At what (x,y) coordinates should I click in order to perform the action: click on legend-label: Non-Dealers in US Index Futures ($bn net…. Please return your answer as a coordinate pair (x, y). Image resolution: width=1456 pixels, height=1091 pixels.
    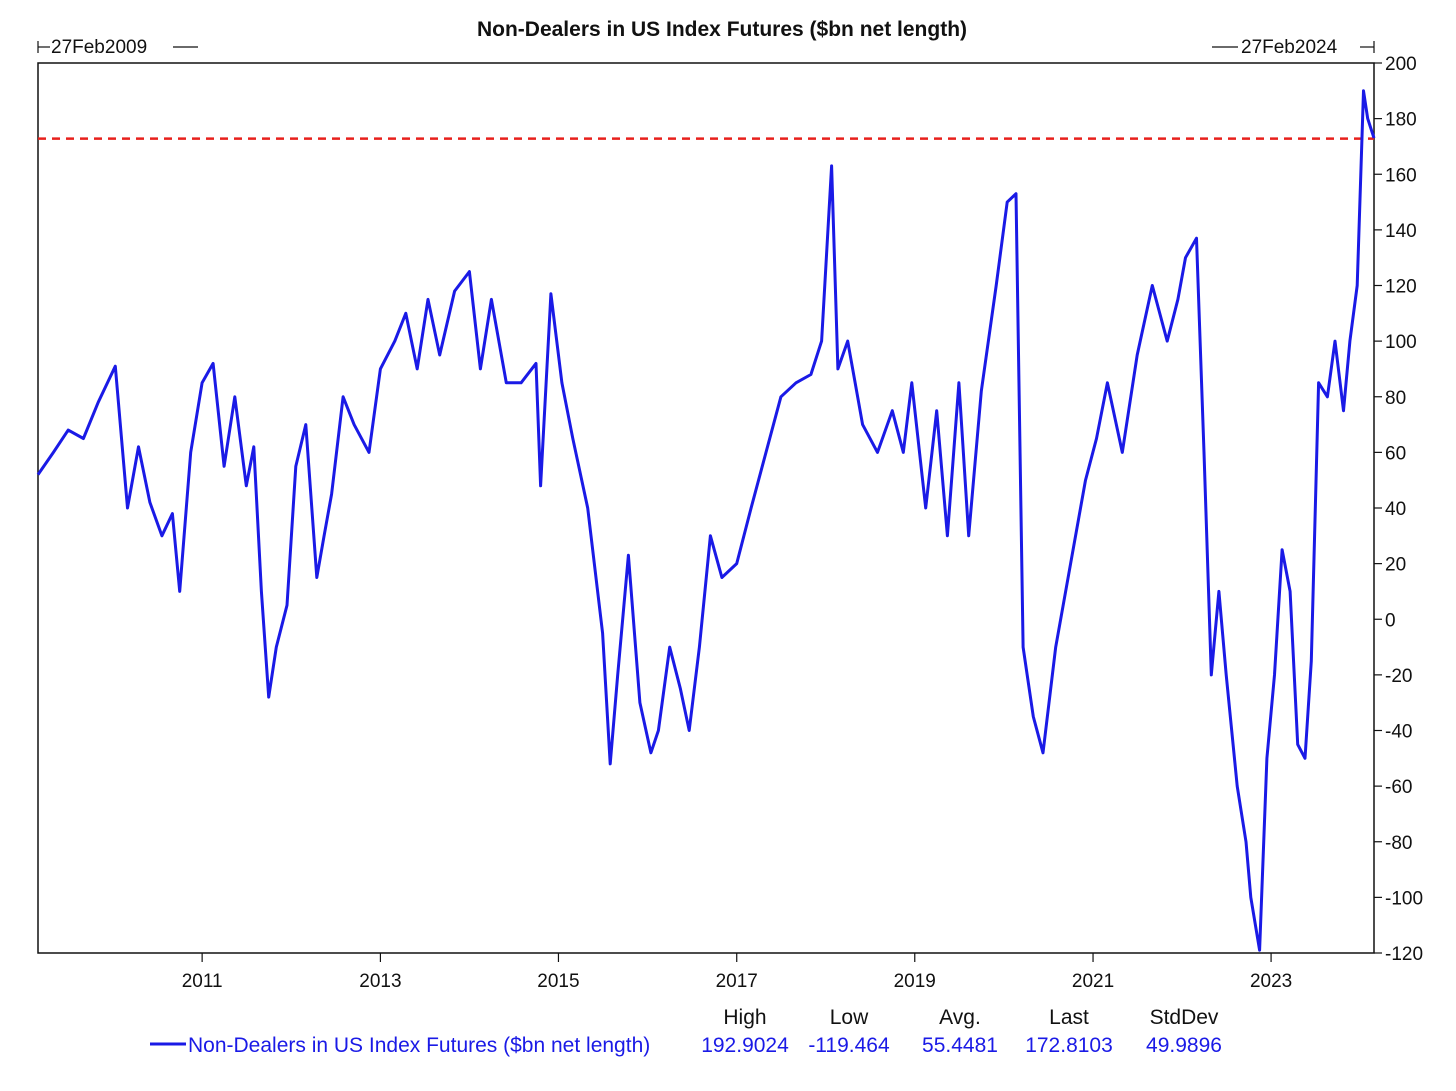
    Looking at the image, I should click on (419, 1045).